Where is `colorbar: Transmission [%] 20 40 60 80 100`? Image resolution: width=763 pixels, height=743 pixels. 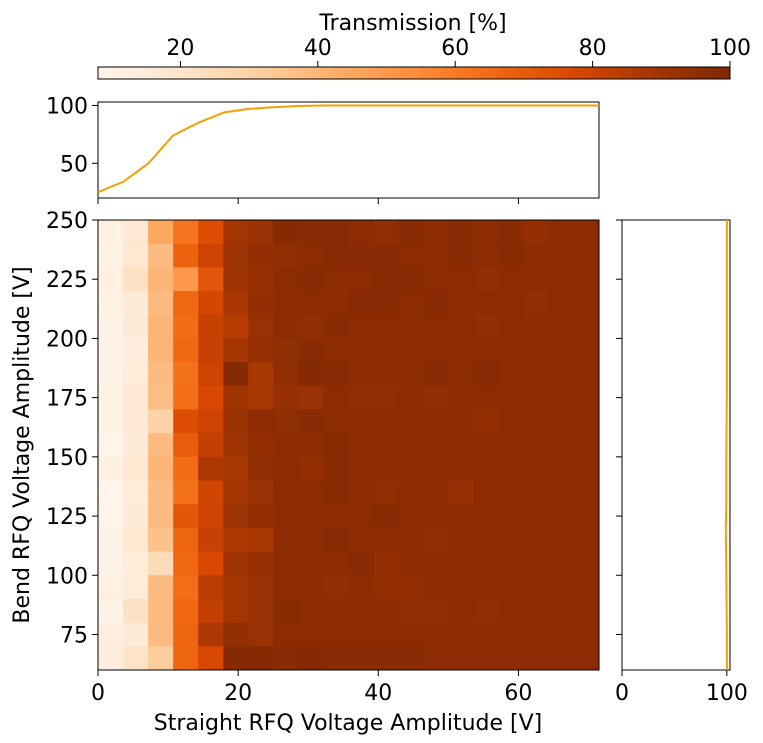 colorbar: Transmission [%] 20 40 60 80 100 is located at coordinates (424, 45).